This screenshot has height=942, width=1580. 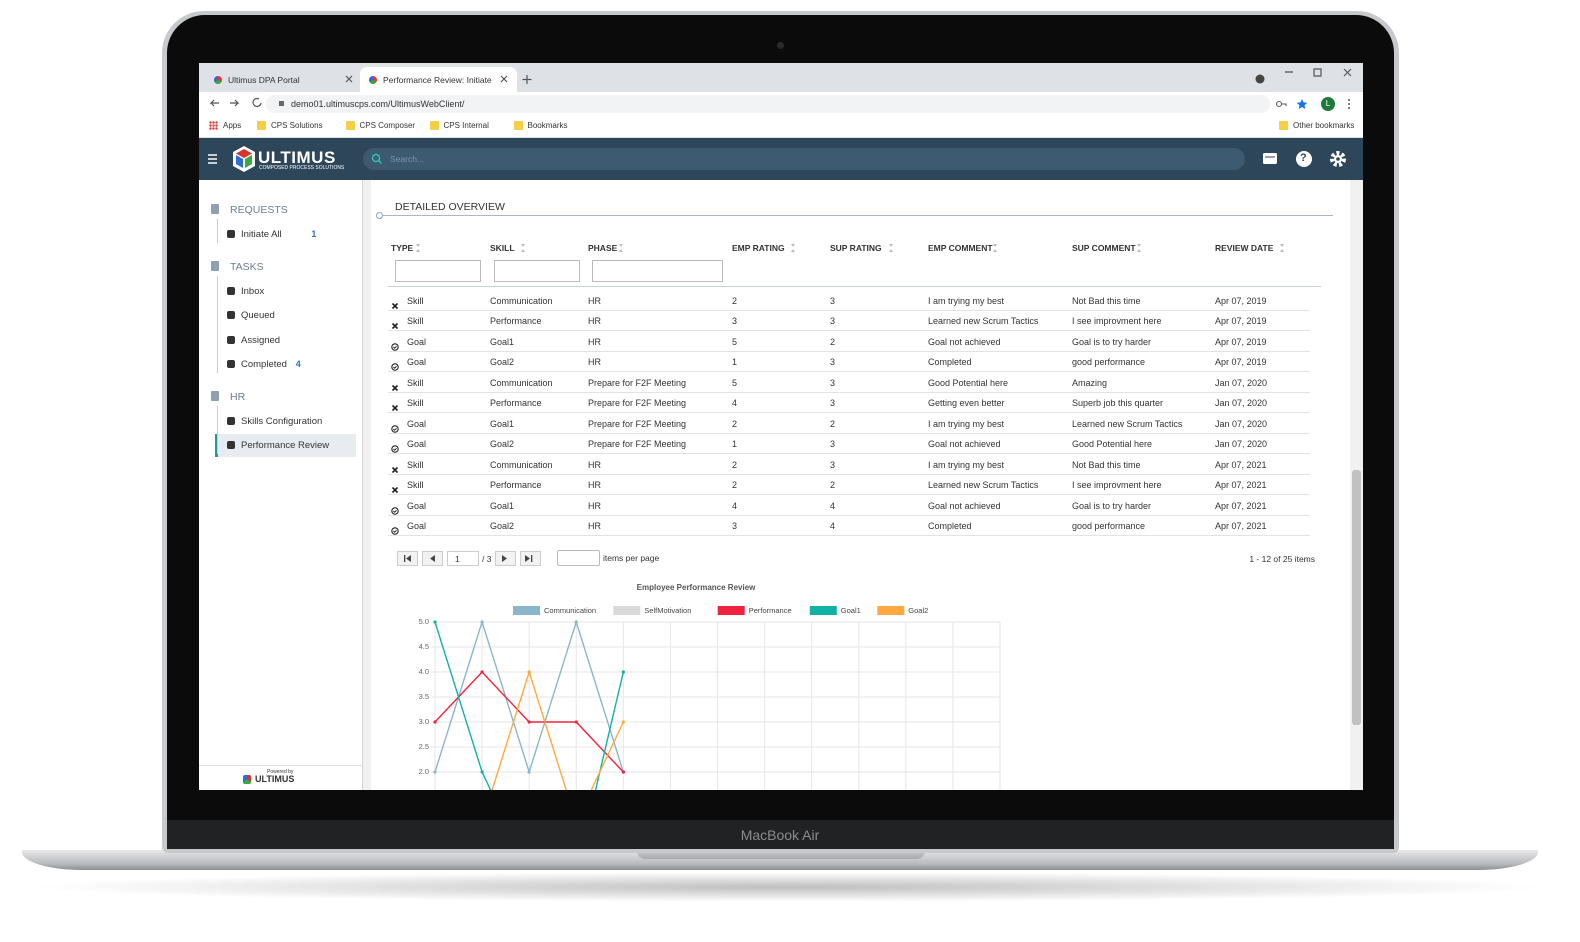 What do you see at coordinates (851, 610) in the screenshot?
I see `legend-label: Goal1` at bounding box center [851, 610].